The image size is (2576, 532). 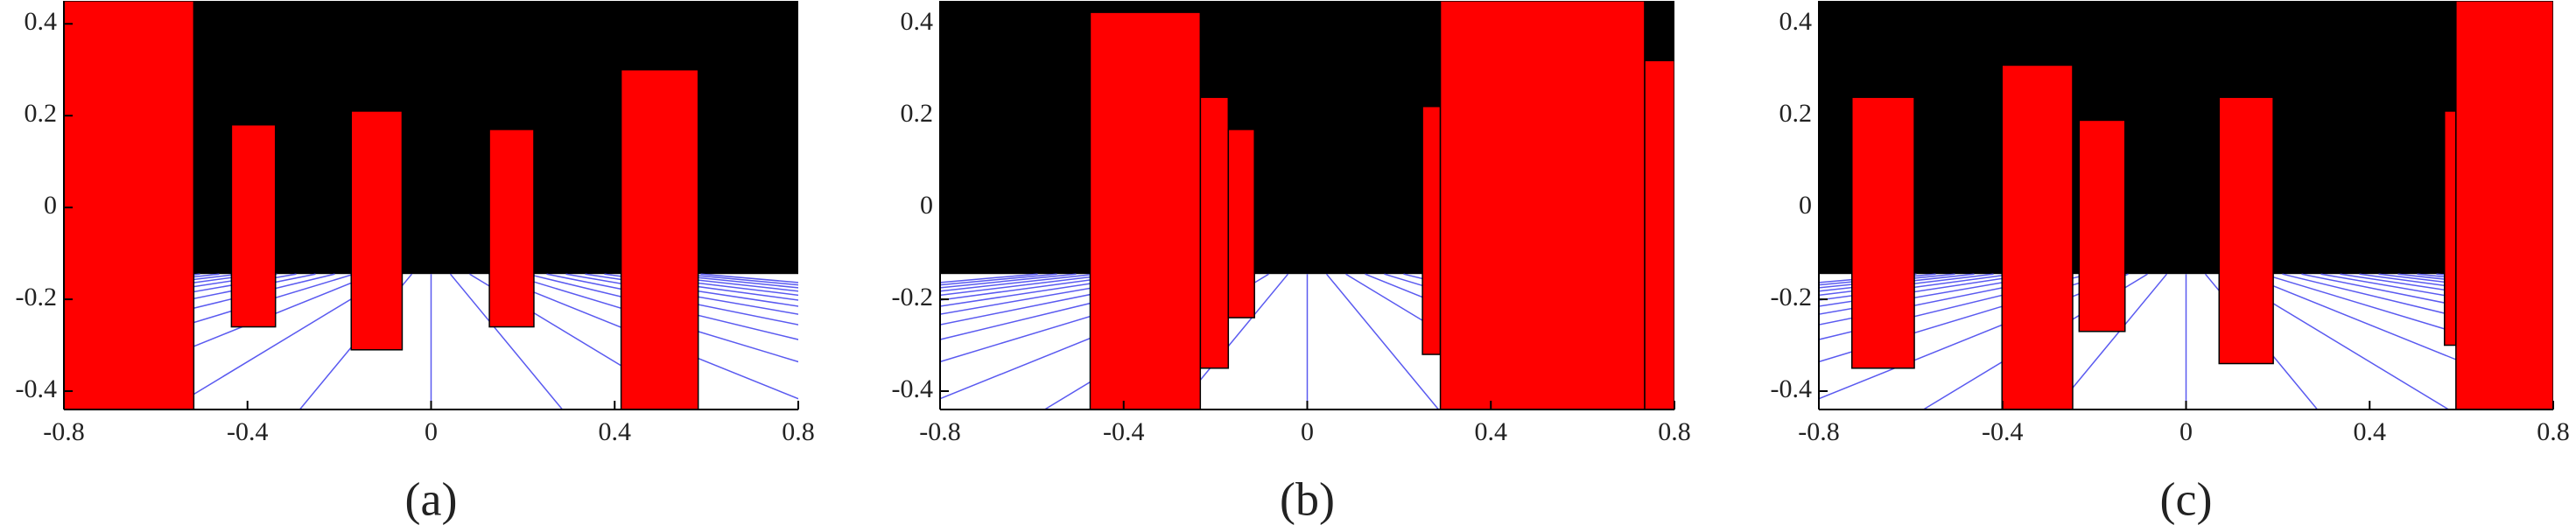 I want to click on caption: (a), so click(x=431, y=498).